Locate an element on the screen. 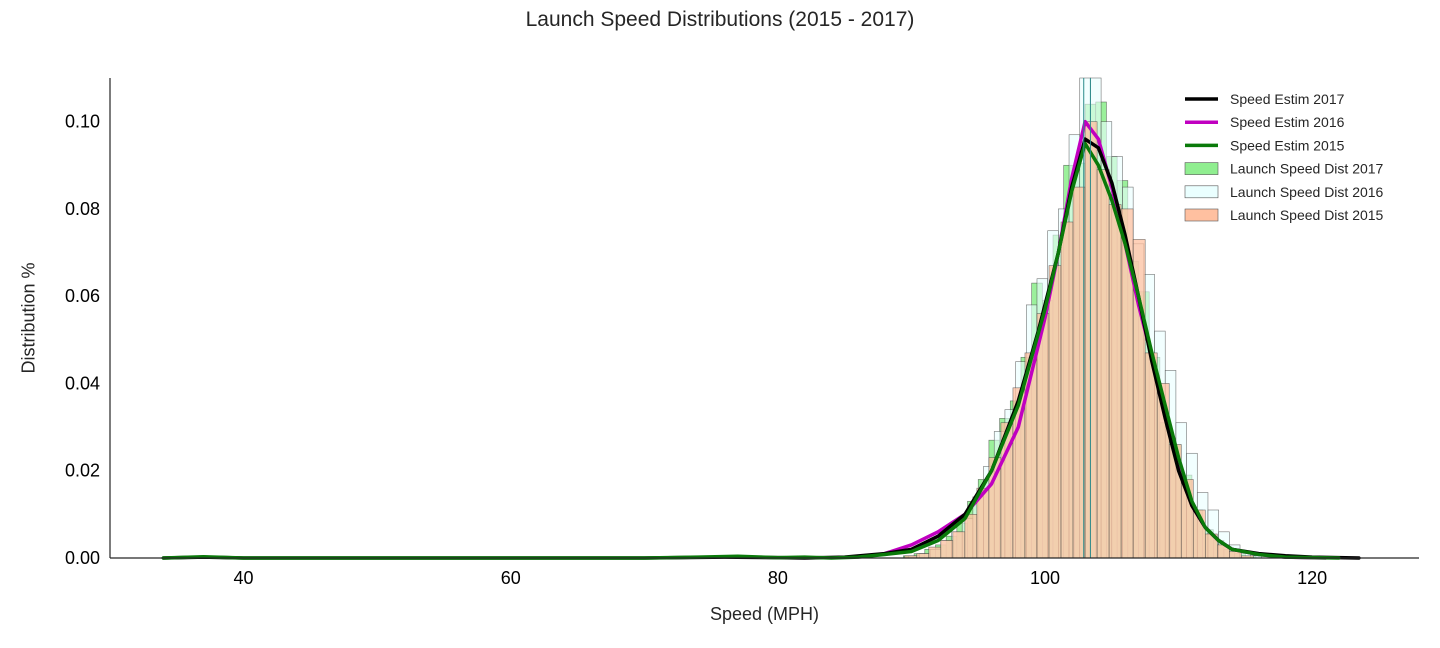  legend-label: Launch Speed Dist 2015 is located at coordinates (1307, 215).